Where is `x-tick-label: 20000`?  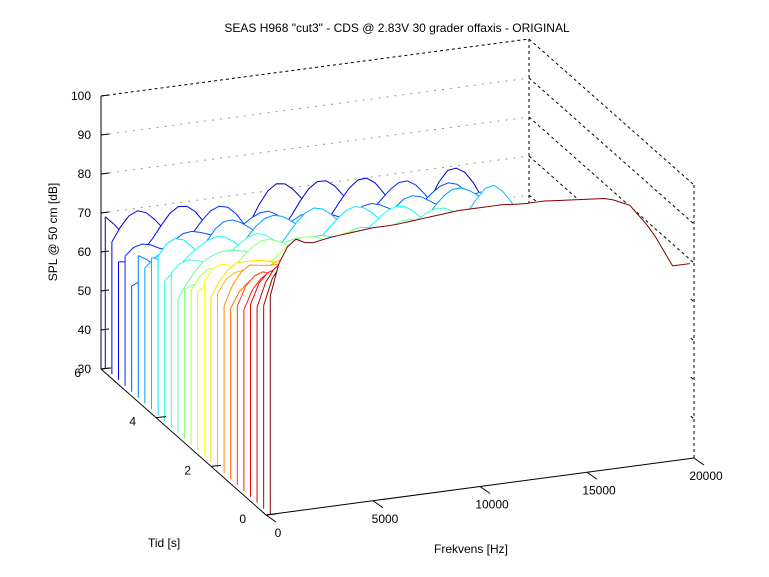
x-tick-label: 20000 is located at coordinates (706, 476).